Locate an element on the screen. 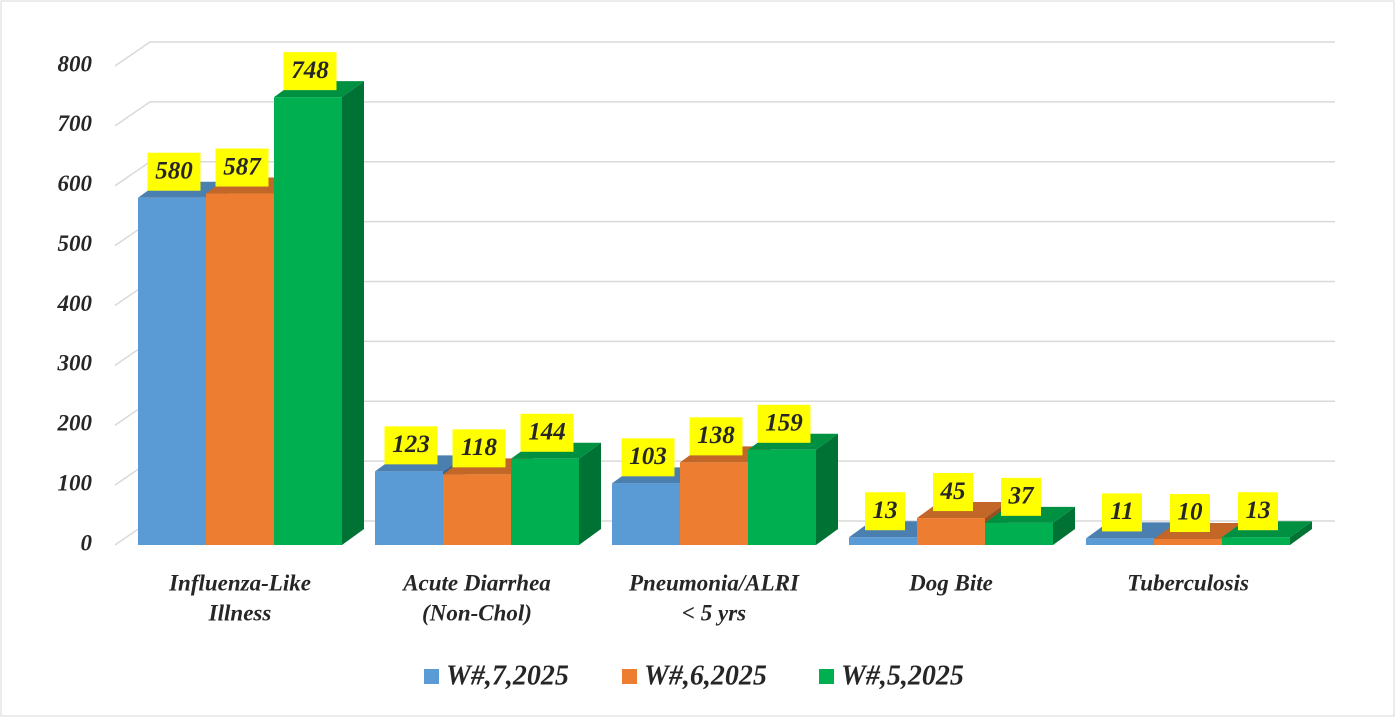 This screenshot has width=1395, height=717. y-tick-label: 100 is located at coordinates (75, 482).